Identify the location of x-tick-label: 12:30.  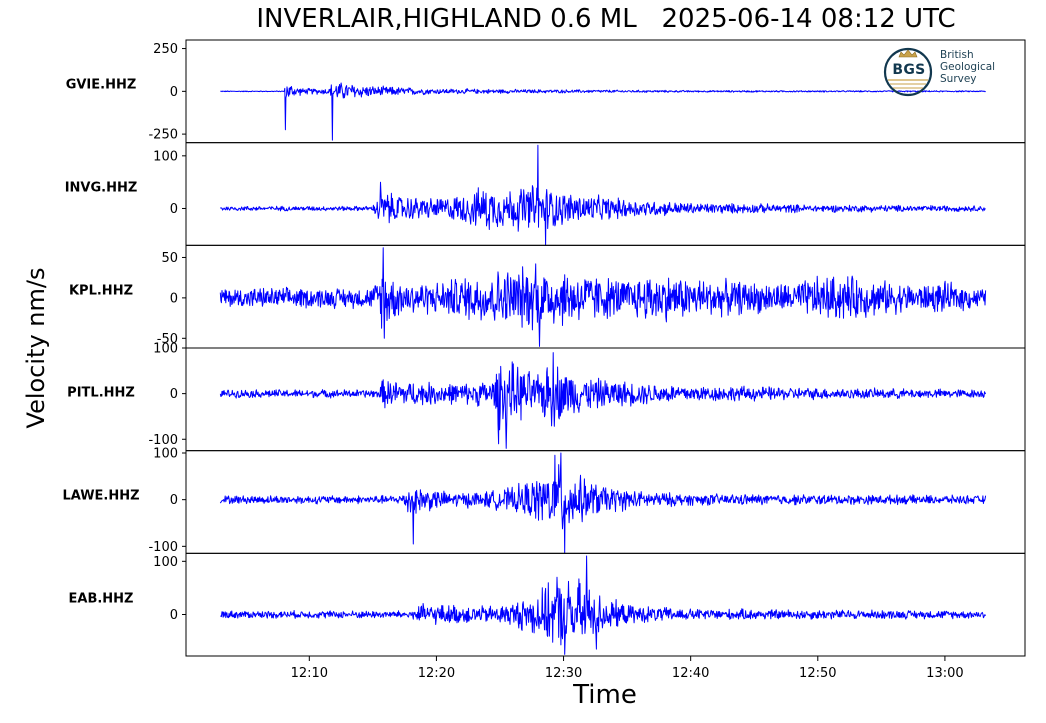
(563, 673).